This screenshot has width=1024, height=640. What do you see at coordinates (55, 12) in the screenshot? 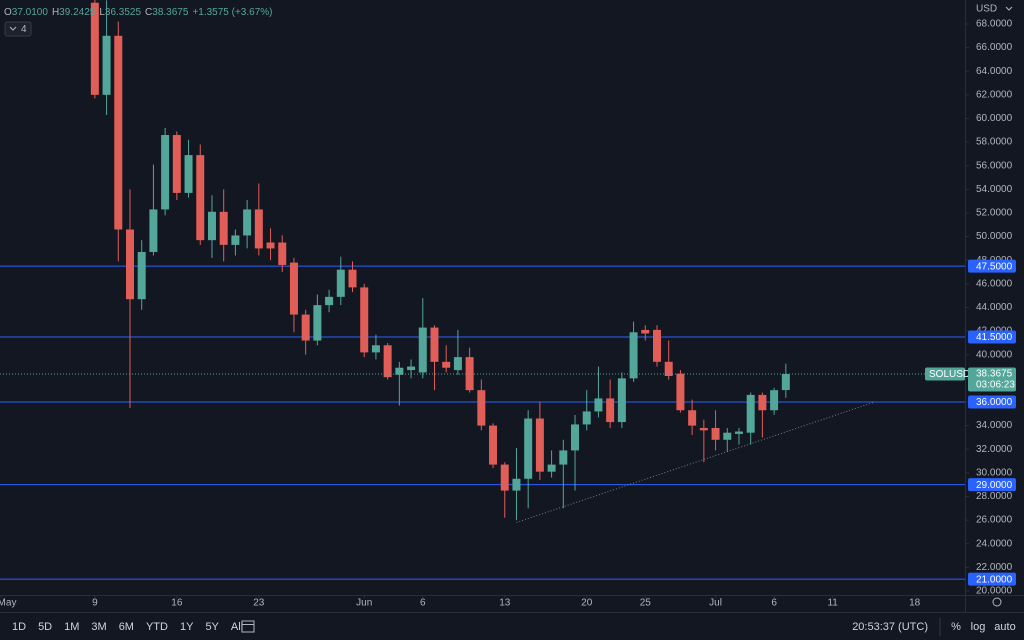
I see `ohlc-key: H` at bounding box center [55, 12].